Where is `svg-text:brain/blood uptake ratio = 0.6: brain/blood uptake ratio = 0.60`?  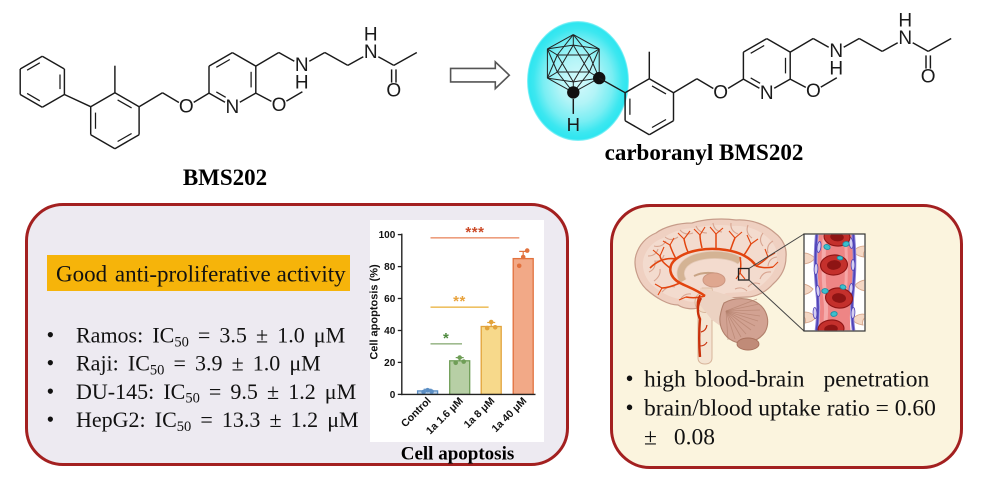
svg-text:brain/blood uptake ratio = 0.6: brain/blood uptake ratio = 0.60 is located at coordinates (790, 409).